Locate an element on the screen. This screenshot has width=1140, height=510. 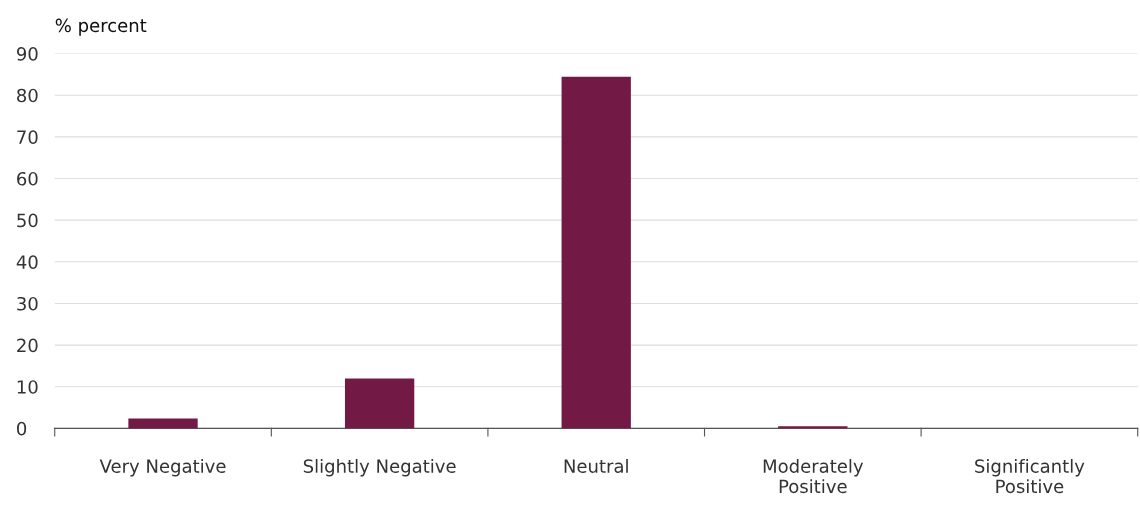
y-tick-label: 40 is located at coordinates (27, 262).